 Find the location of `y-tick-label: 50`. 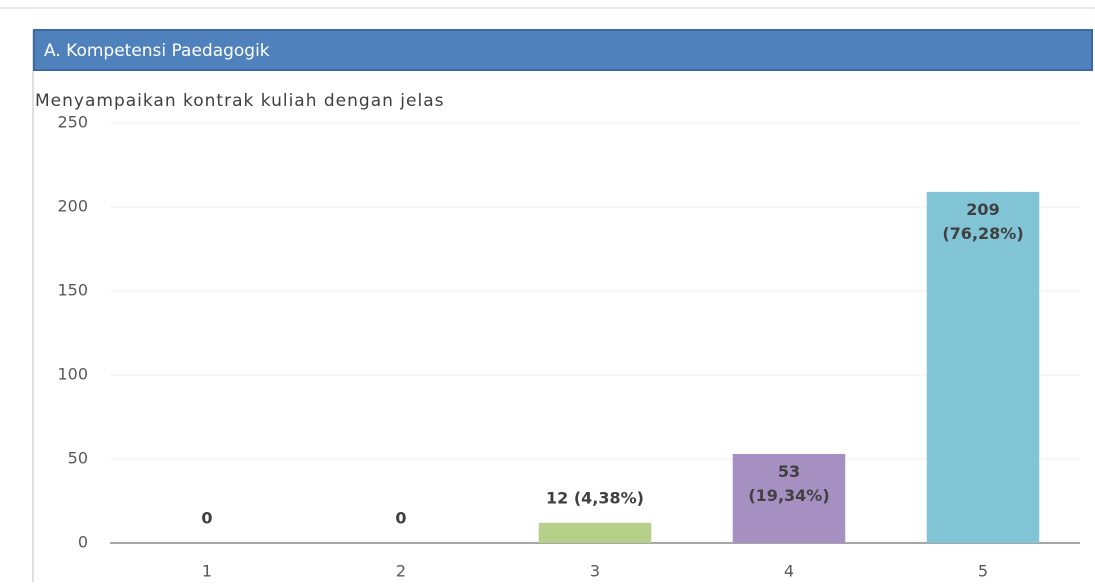

y-tick-label: 50 is located at coordinates (78, 458).